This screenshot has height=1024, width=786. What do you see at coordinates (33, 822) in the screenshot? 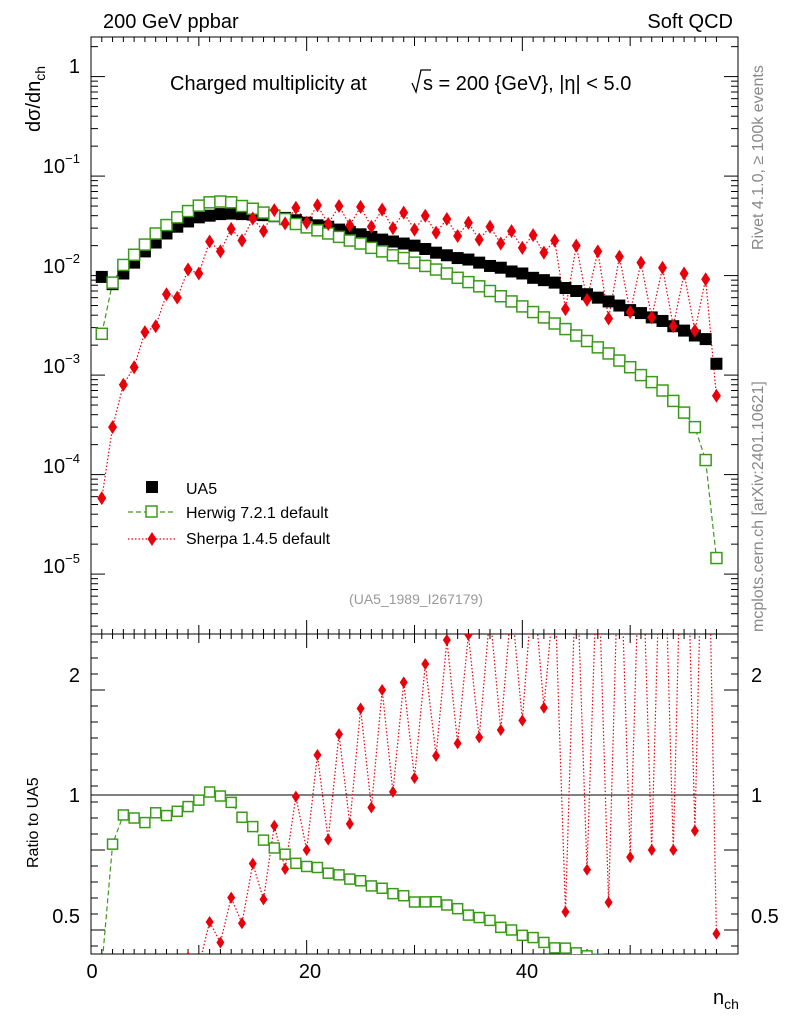
I see `y-axis-label-ratio: Ratio to UA5` at bounding box center [33, 822].